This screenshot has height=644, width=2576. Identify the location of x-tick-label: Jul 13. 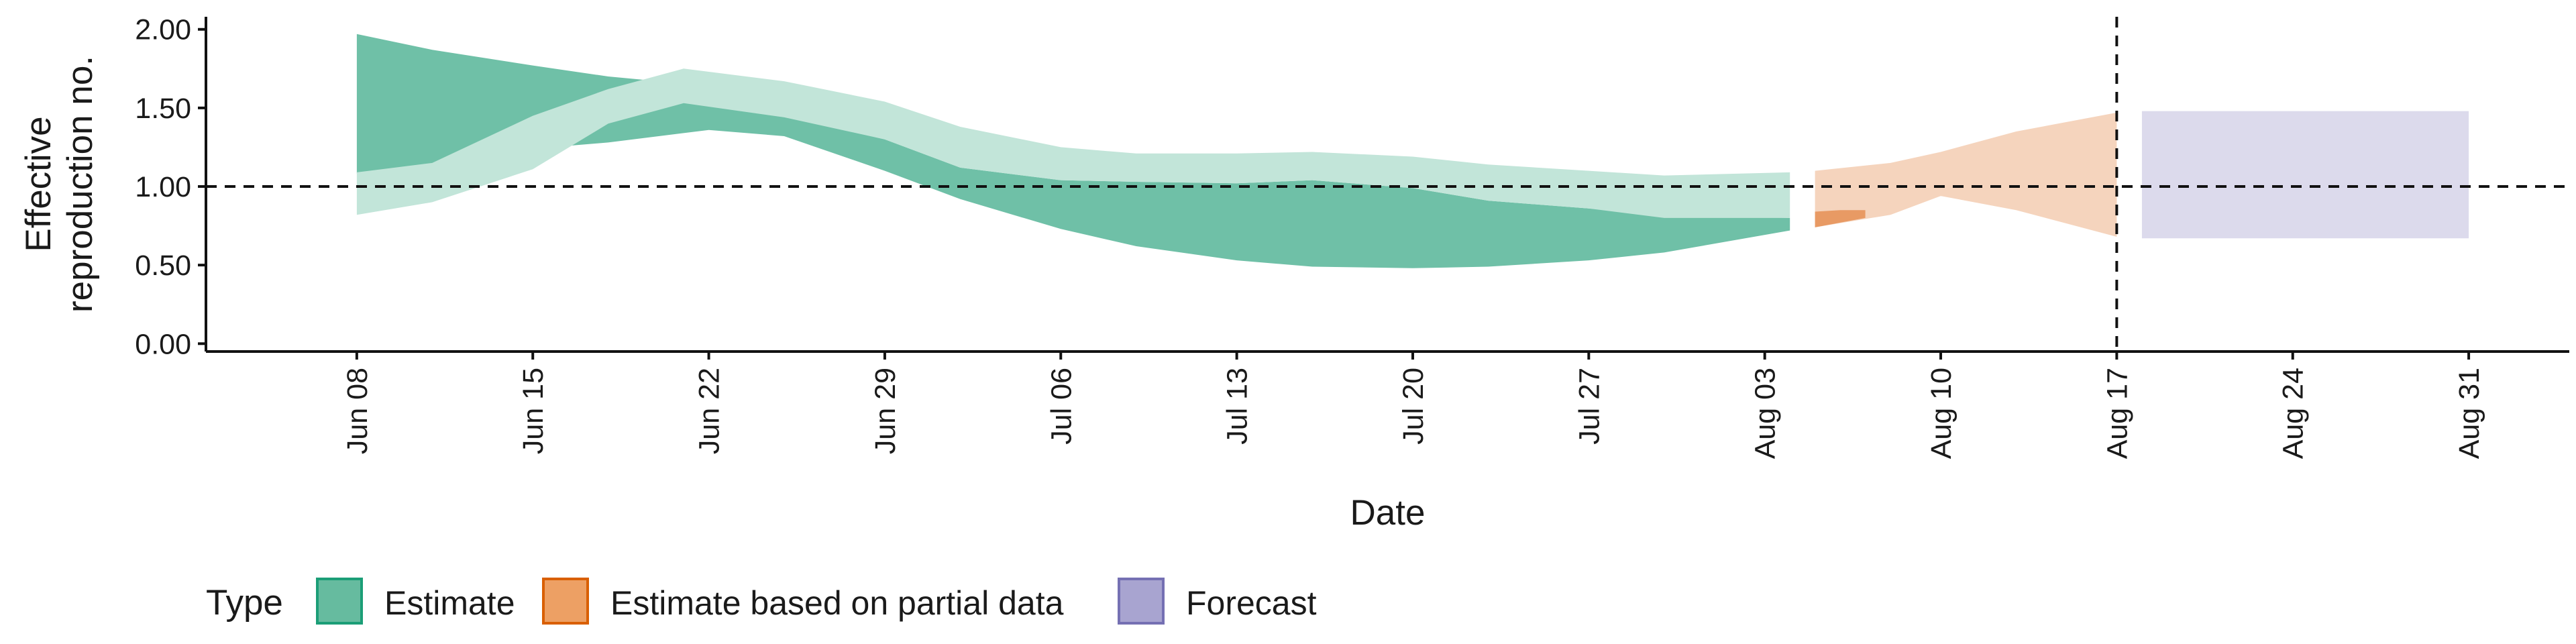
(1238, 406).